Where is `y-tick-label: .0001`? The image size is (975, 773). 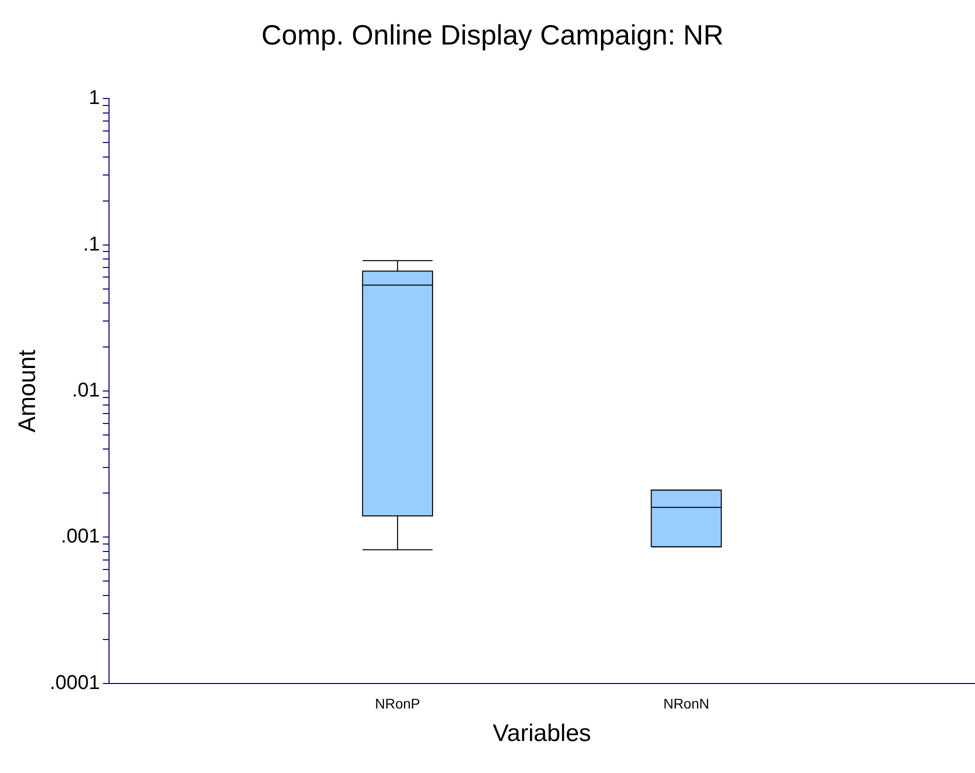 y-tick-label: .0001 is located at coordinates (75, 683).